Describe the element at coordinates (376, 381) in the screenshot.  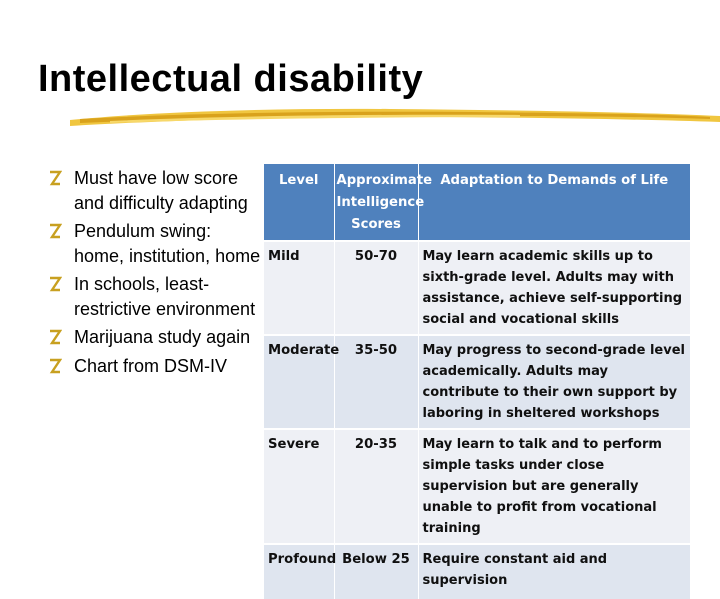
I see `score-cell: 35-50` at that location.